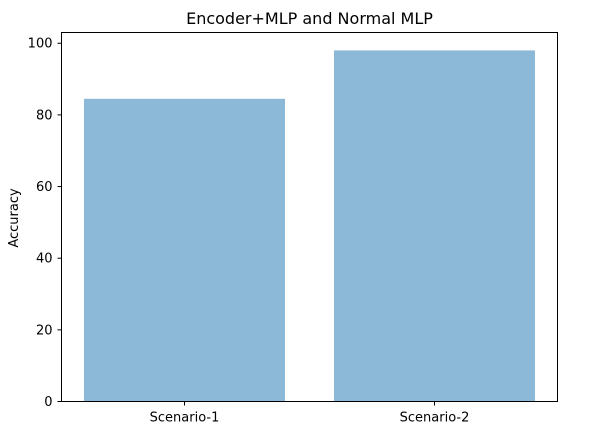 This screenshot has height=438, width=614. What do you see at coordinates (309, 18) in the screenshot?
I see `chart-title: Encoder+MLP and Normal MLP` at bounding box center [309, 18].